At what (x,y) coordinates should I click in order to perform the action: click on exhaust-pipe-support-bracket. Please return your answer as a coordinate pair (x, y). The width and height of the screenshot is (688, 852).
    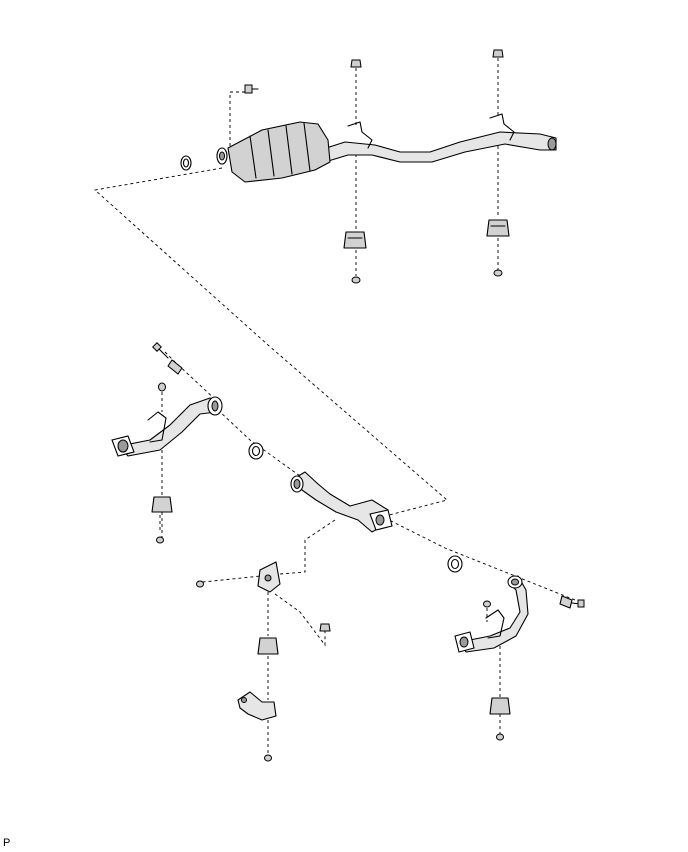
    Looking at the image, I should click on (263, 661).